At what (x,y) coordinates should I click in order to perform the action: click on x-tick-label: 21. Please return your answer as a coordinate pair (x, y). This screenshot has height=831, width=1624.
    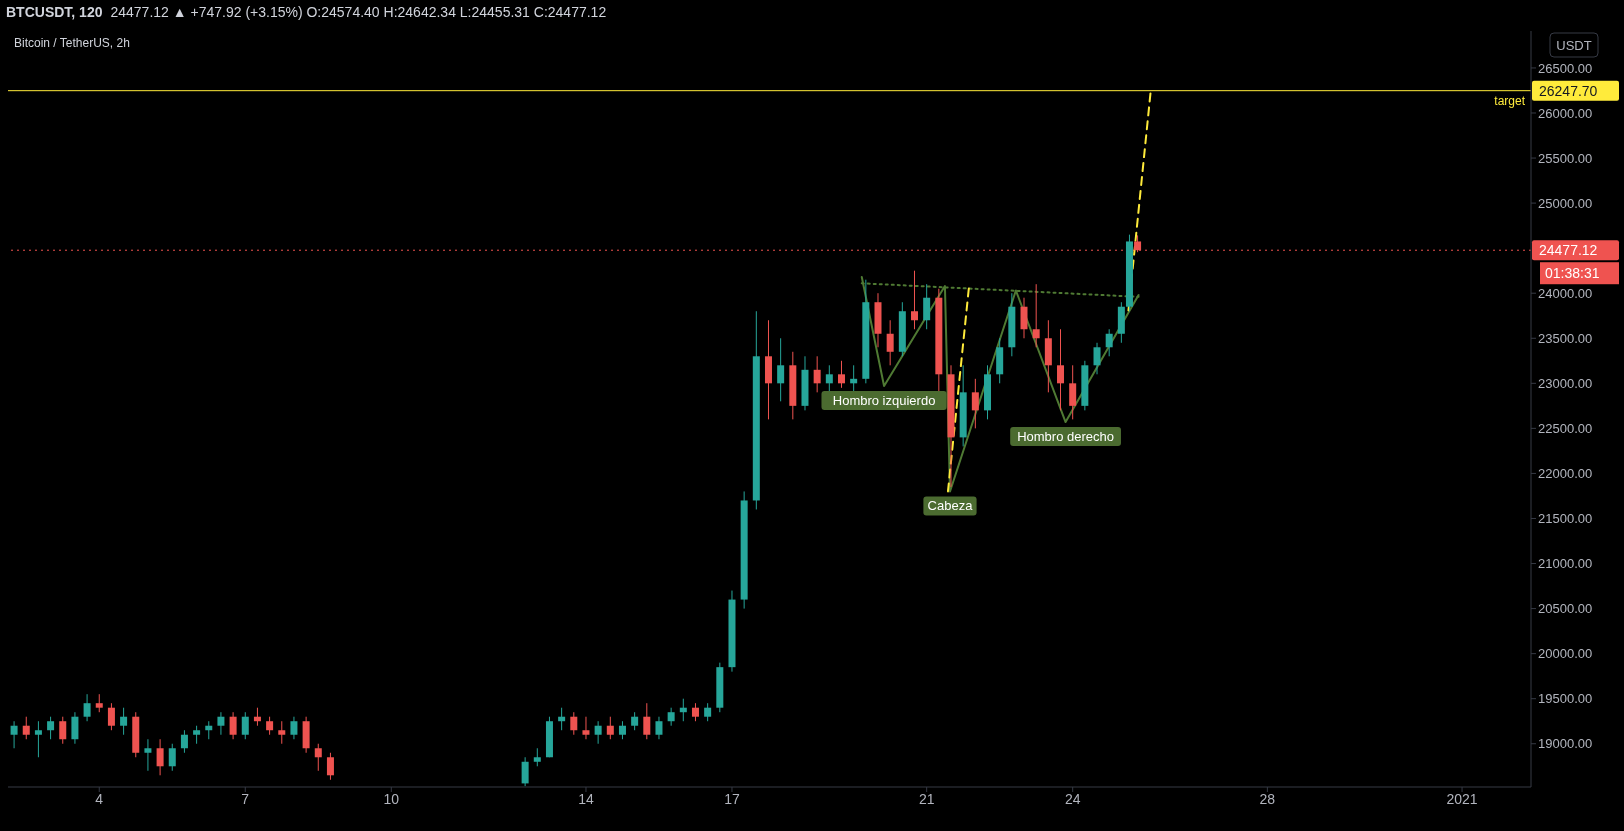
    Looking at the image, I should click on (926, 798).